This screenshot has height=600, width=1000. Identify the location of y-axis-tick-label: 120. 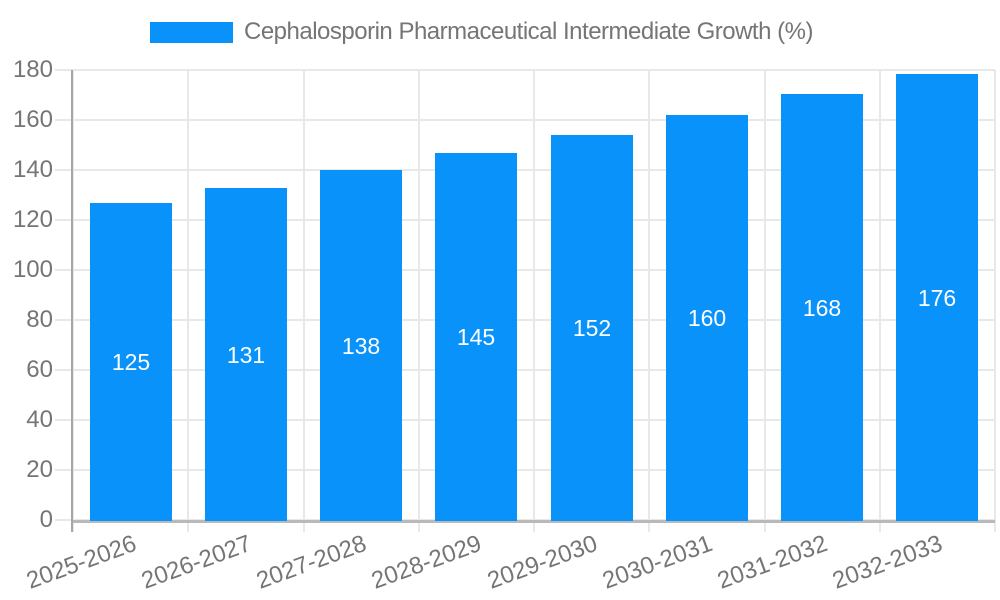
(32, 219).